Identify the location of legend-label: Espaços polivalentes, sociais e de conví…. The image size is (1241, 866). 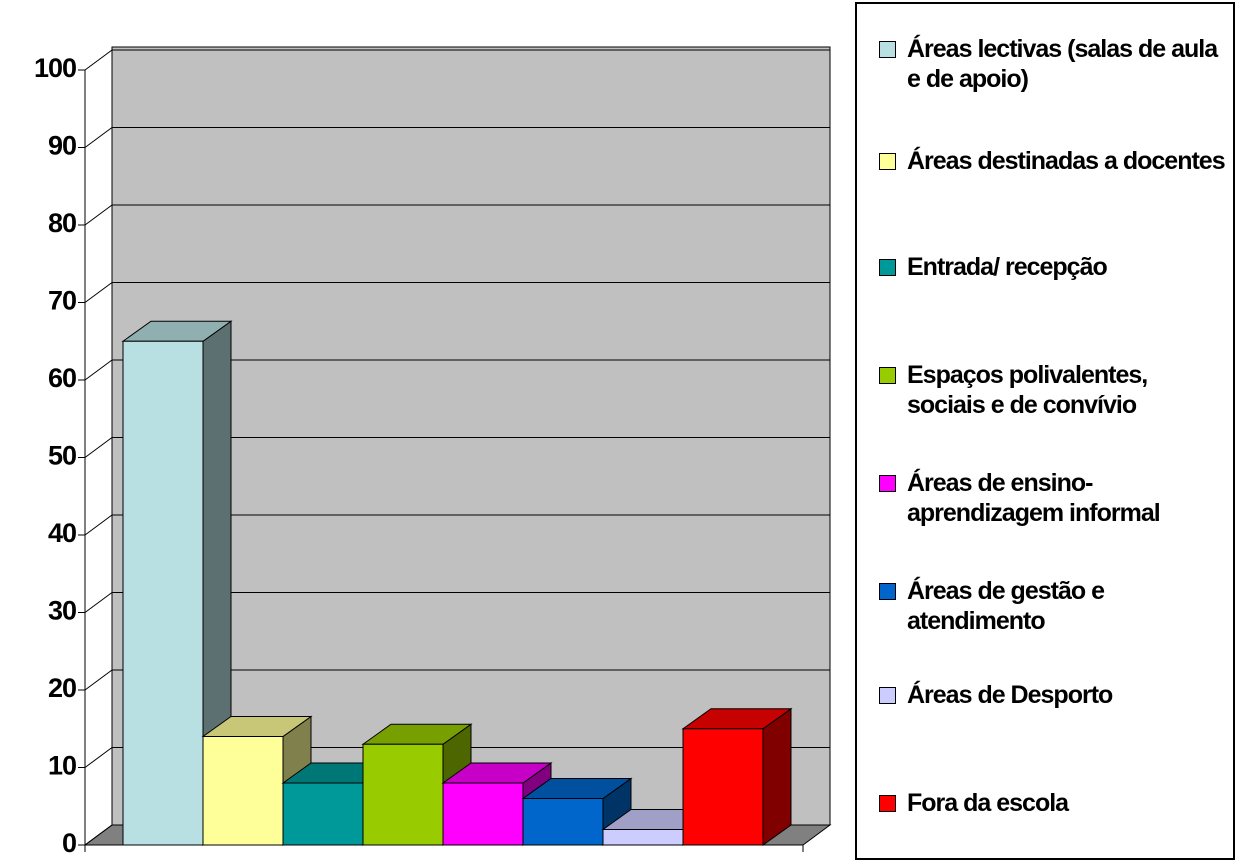
(1027, 390).